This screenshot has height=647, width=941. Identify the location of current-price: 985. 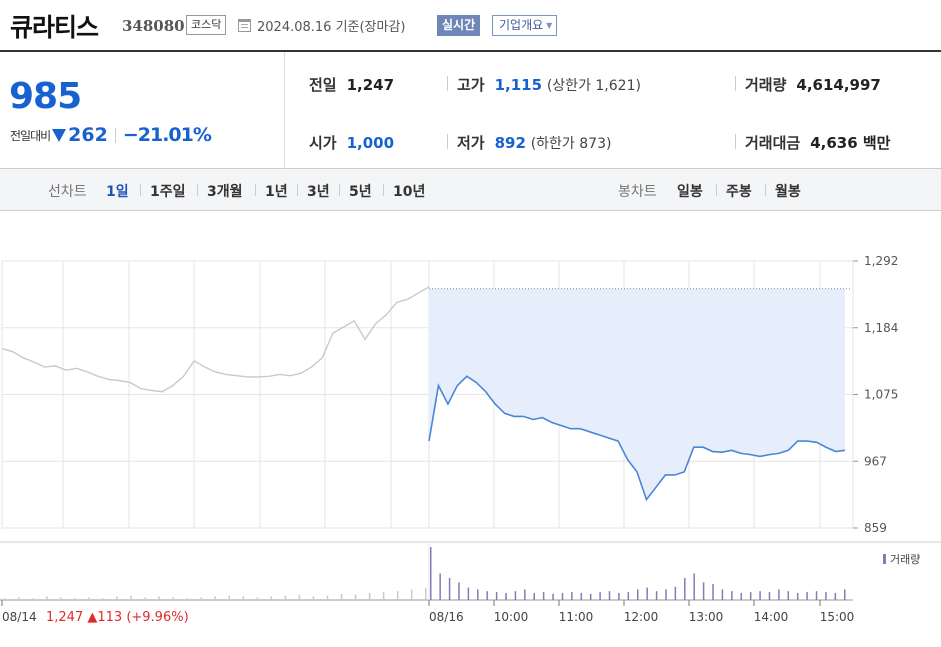
(45, 96).